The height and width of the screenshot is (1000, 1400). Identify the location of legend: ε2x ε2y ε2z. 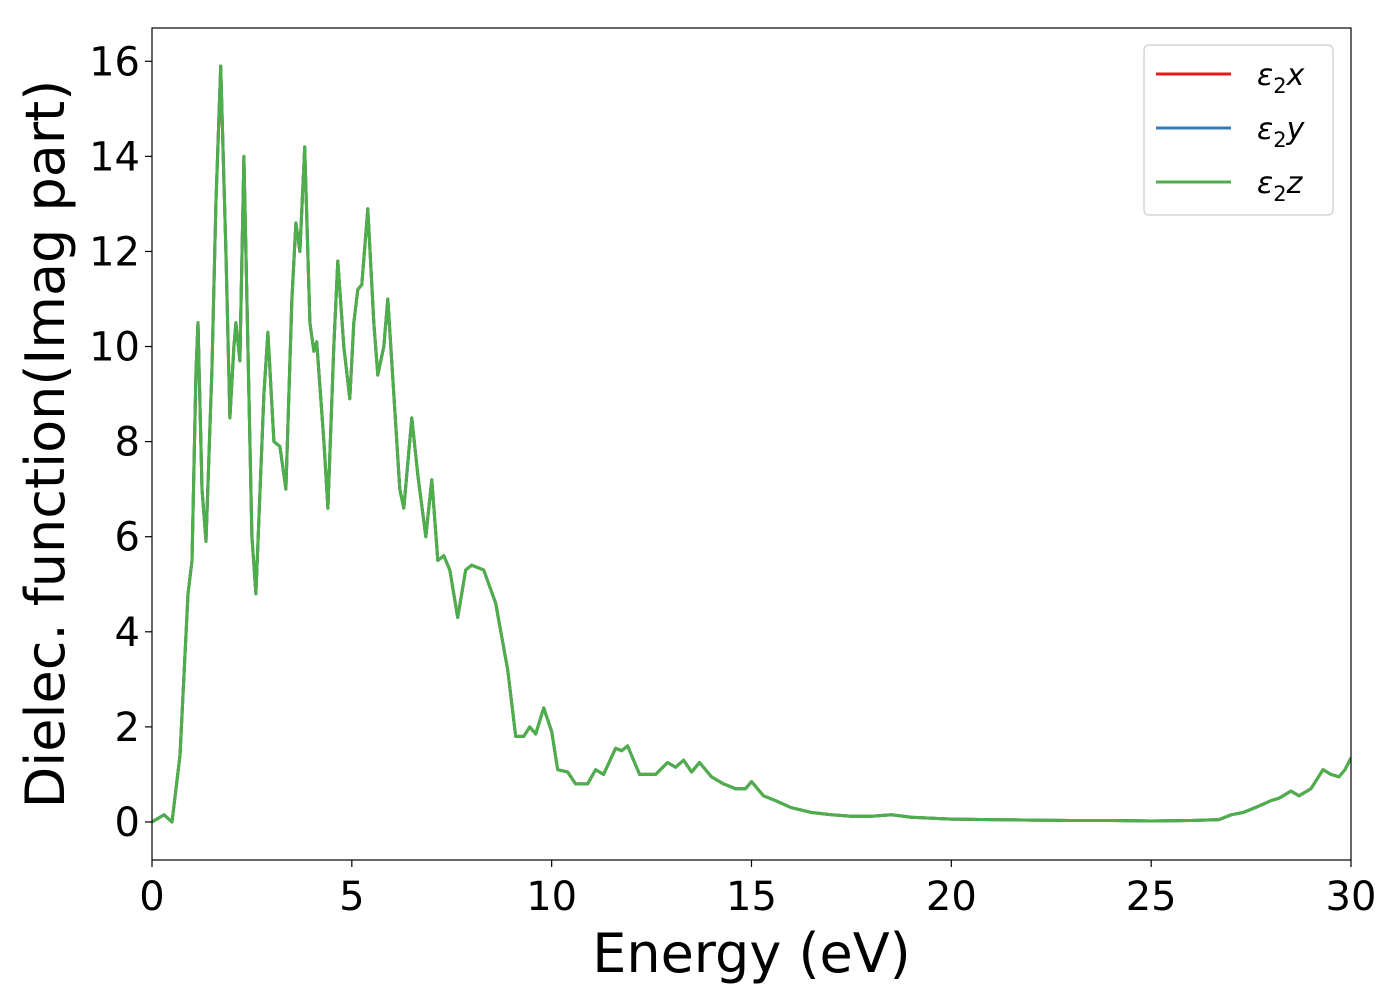
(1238, 130).